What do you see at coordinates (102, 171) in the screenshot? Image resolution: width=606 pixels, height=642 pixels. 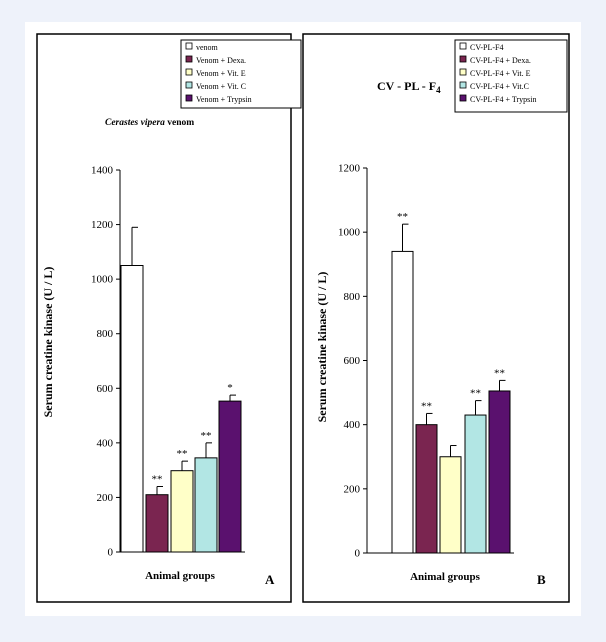 I see `y-tick-label: 1400` at bounding box center [102, 171].